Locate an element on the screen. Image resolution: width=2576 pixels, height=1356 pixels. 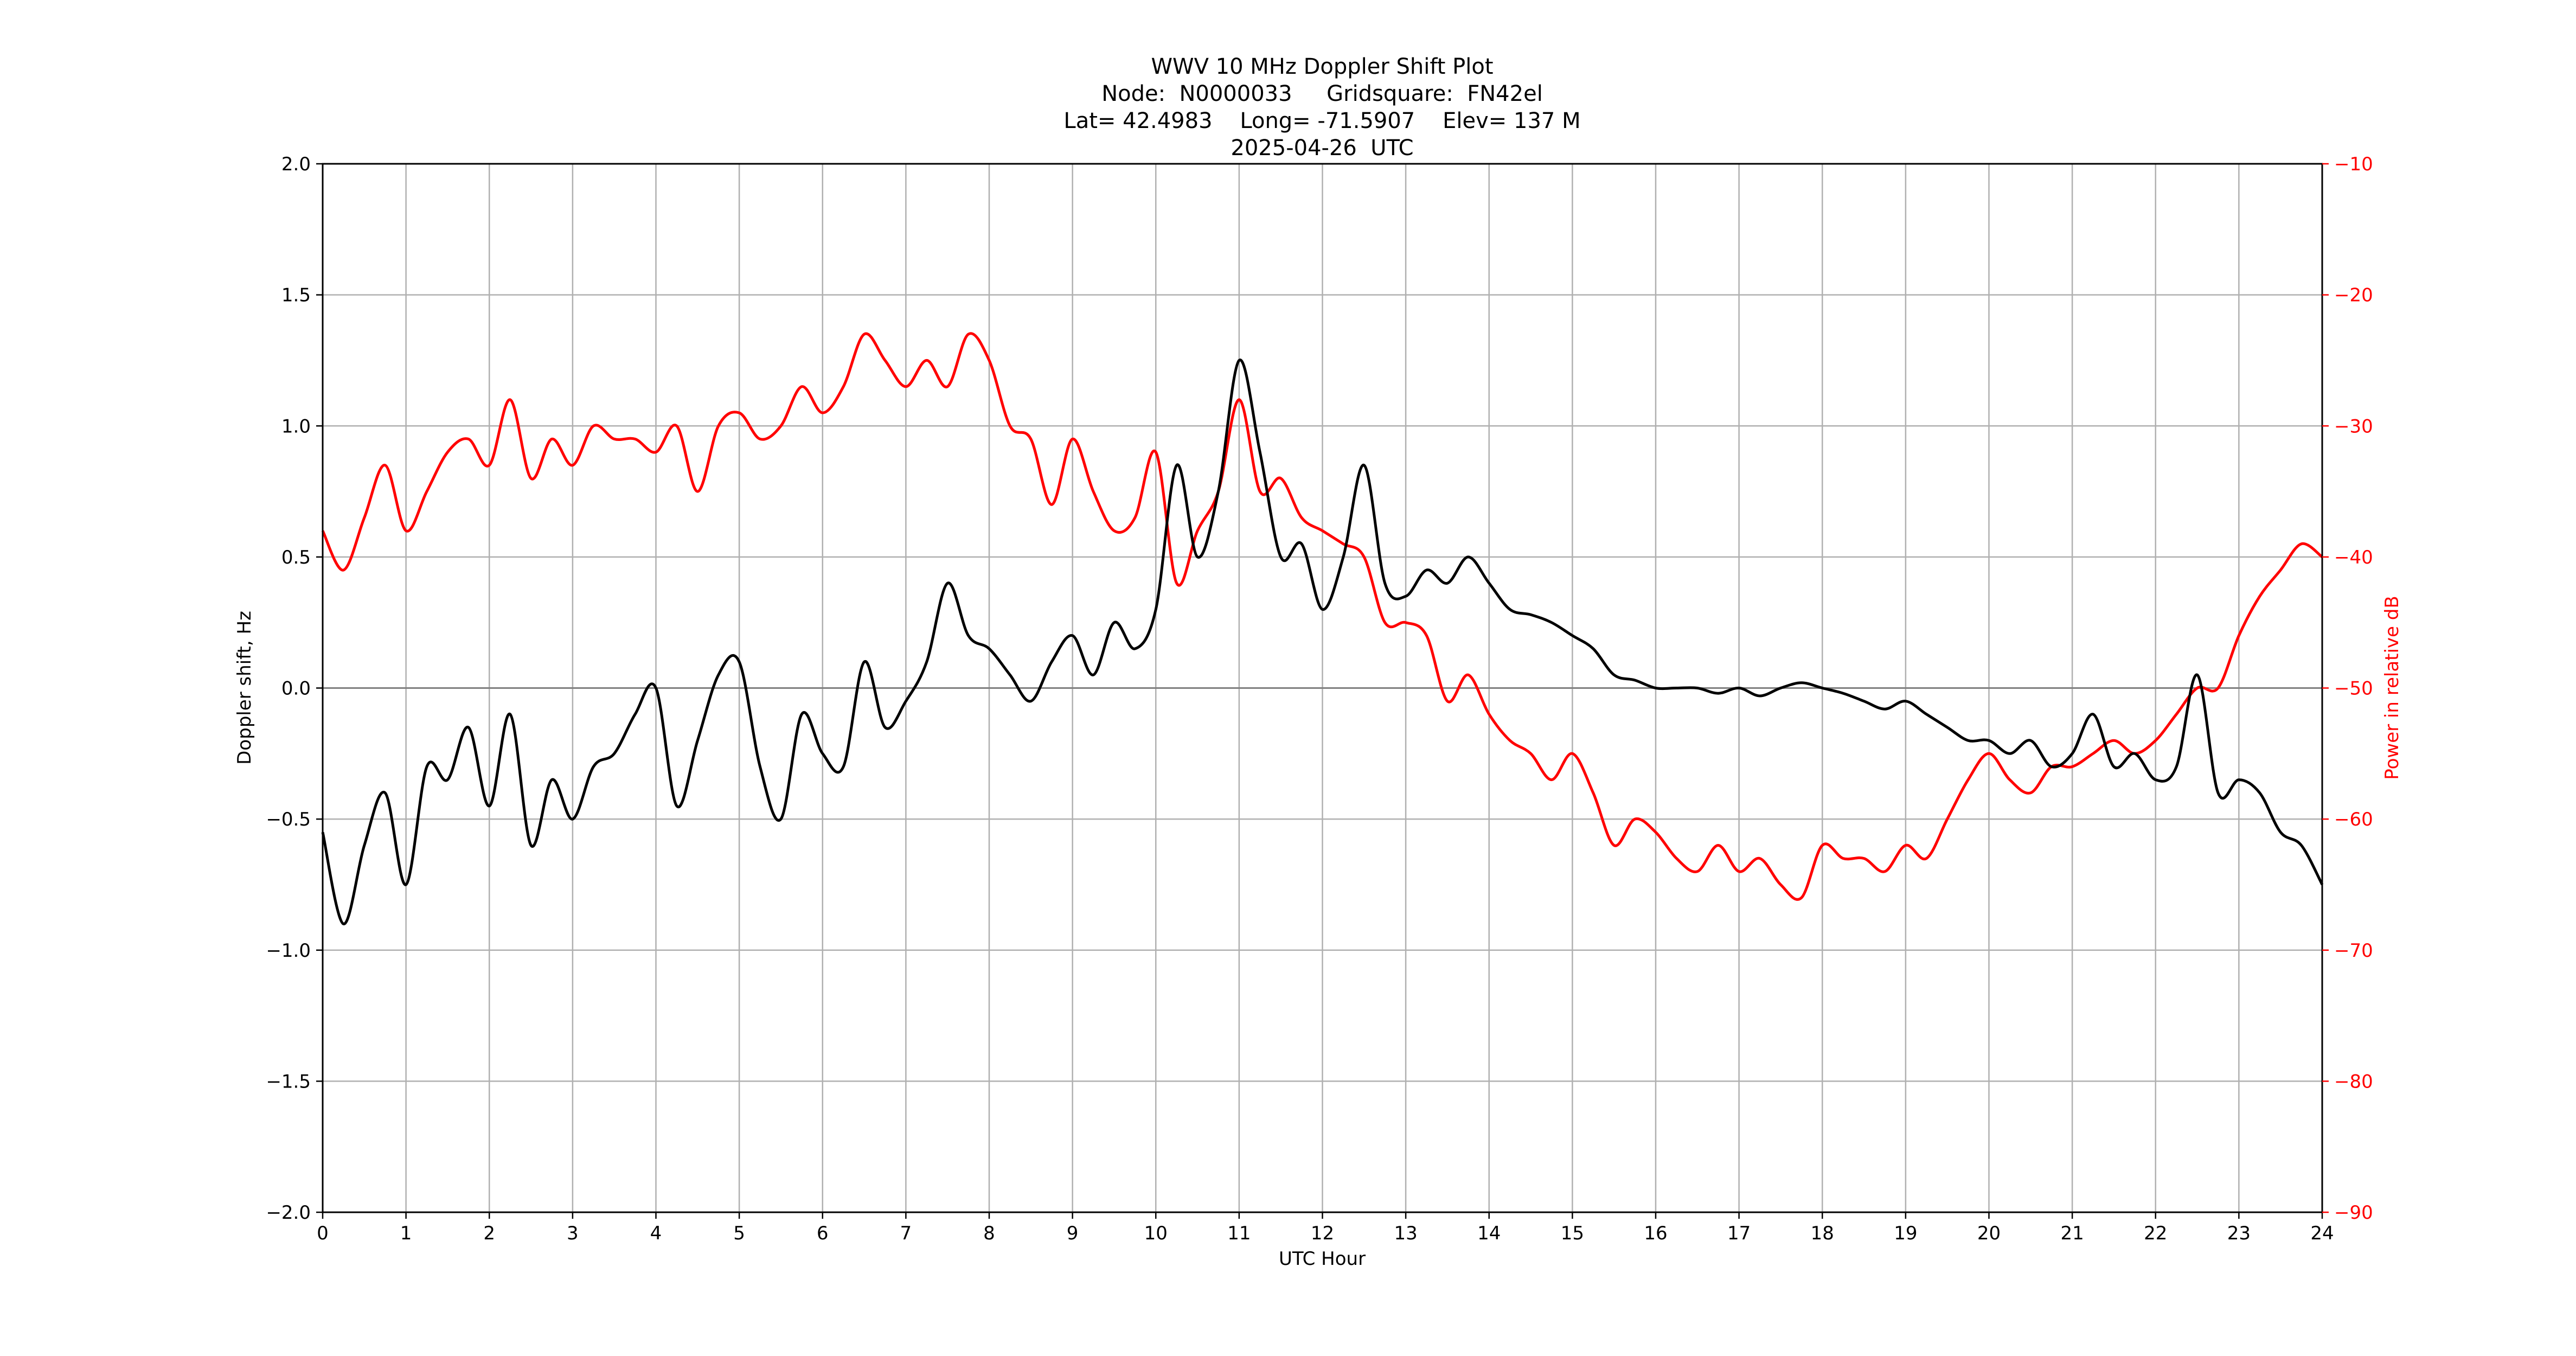
left-y-tick-label: 1.0 is located at coordinates (296, 426).